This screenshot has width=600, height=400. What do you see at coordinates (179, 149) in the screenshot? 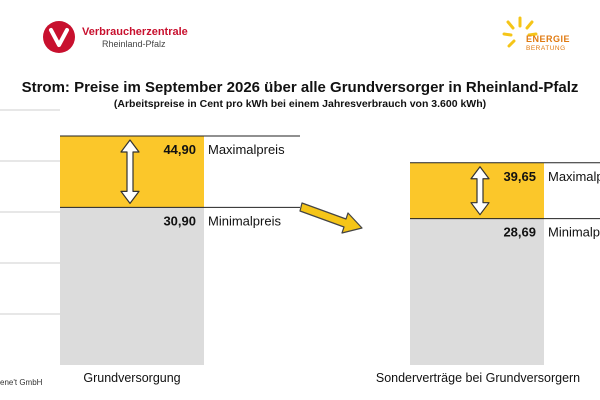
I see `max-value-label: 44,90` at bounding box center [179, 149].